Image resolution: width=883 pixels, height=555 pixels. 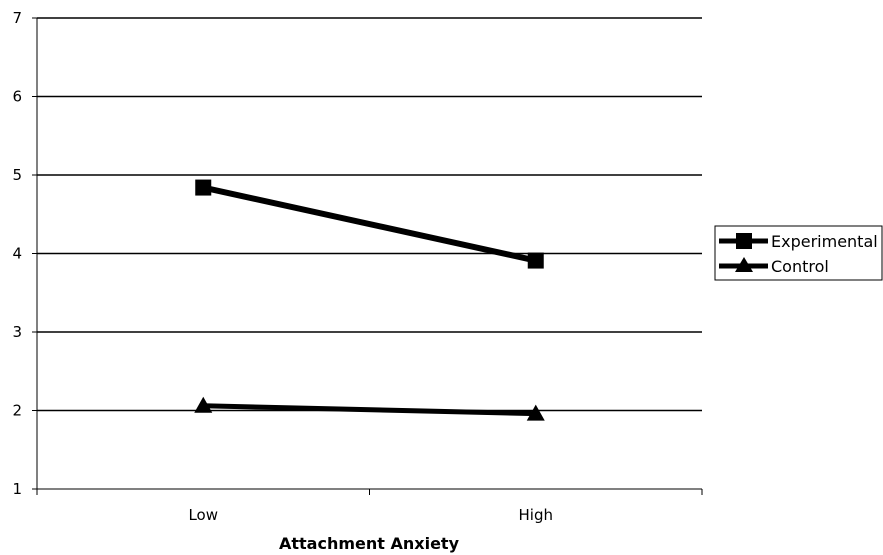 What do you see at coordinates (17, 332) in the screenshot?
I see `y-tick-label: 3` at bounding box center [17, 332].